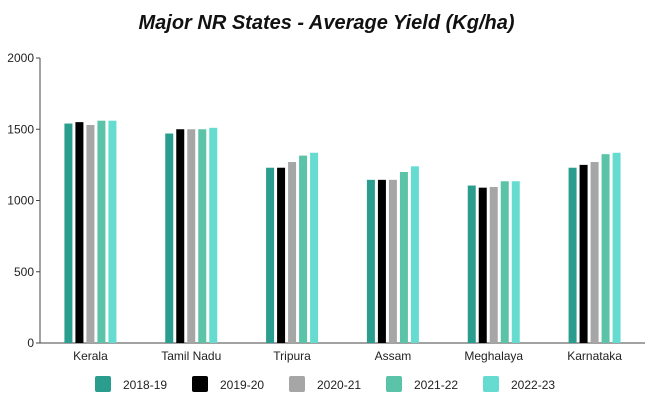 This screenshot has height=408, width=653. I want to click on bar-2019-20-kerala, so click(79, 232).